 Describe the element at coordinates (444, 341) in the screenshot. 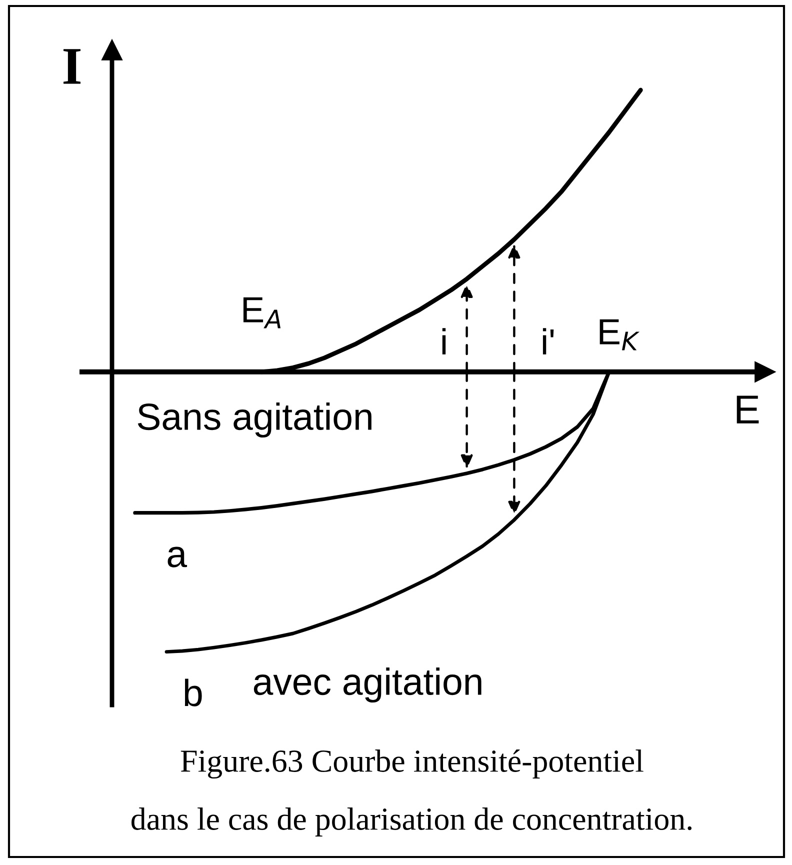

I see `annotation: i` at that location.